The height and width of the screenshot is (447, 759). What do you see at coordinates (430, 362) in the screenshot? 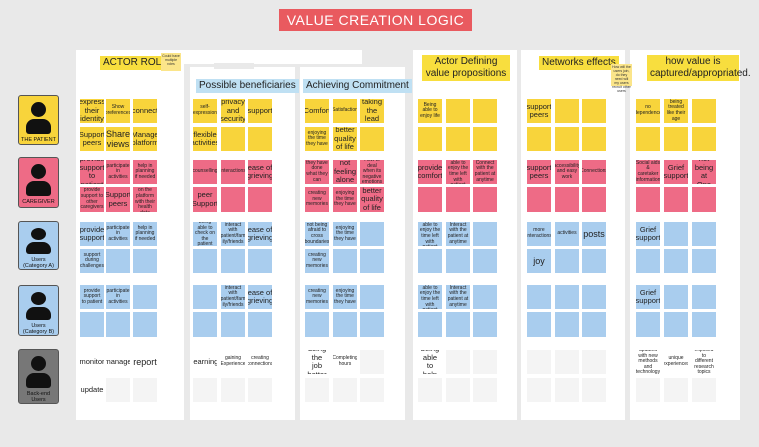
I see `sticky-note: being able to help` at bounding box center [430, 362].